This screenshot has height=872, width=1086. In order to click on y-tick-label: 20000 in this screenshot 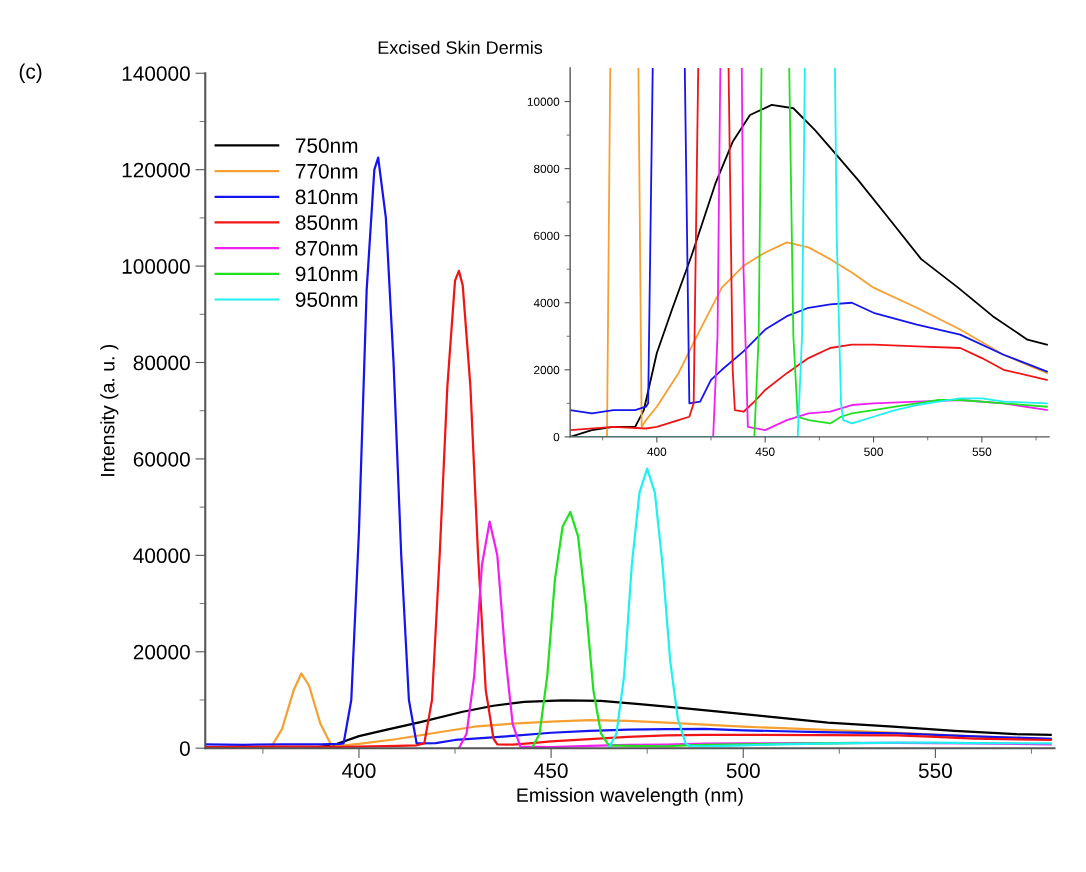, I will do `click(161, 652)`.